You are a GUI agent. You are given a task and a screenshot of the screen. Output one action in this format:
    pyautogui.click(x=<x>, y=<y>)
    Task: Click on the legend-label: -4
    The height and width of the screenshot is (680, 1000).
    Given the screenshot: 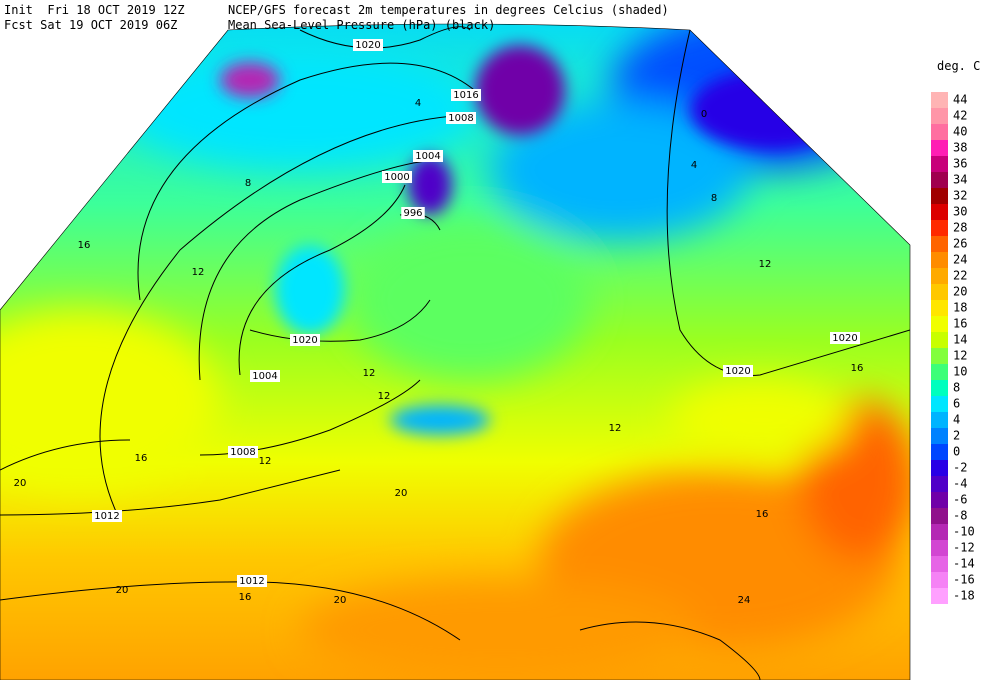 What is the action you would take?
    pyautogui.click(x=960, y=484)
    